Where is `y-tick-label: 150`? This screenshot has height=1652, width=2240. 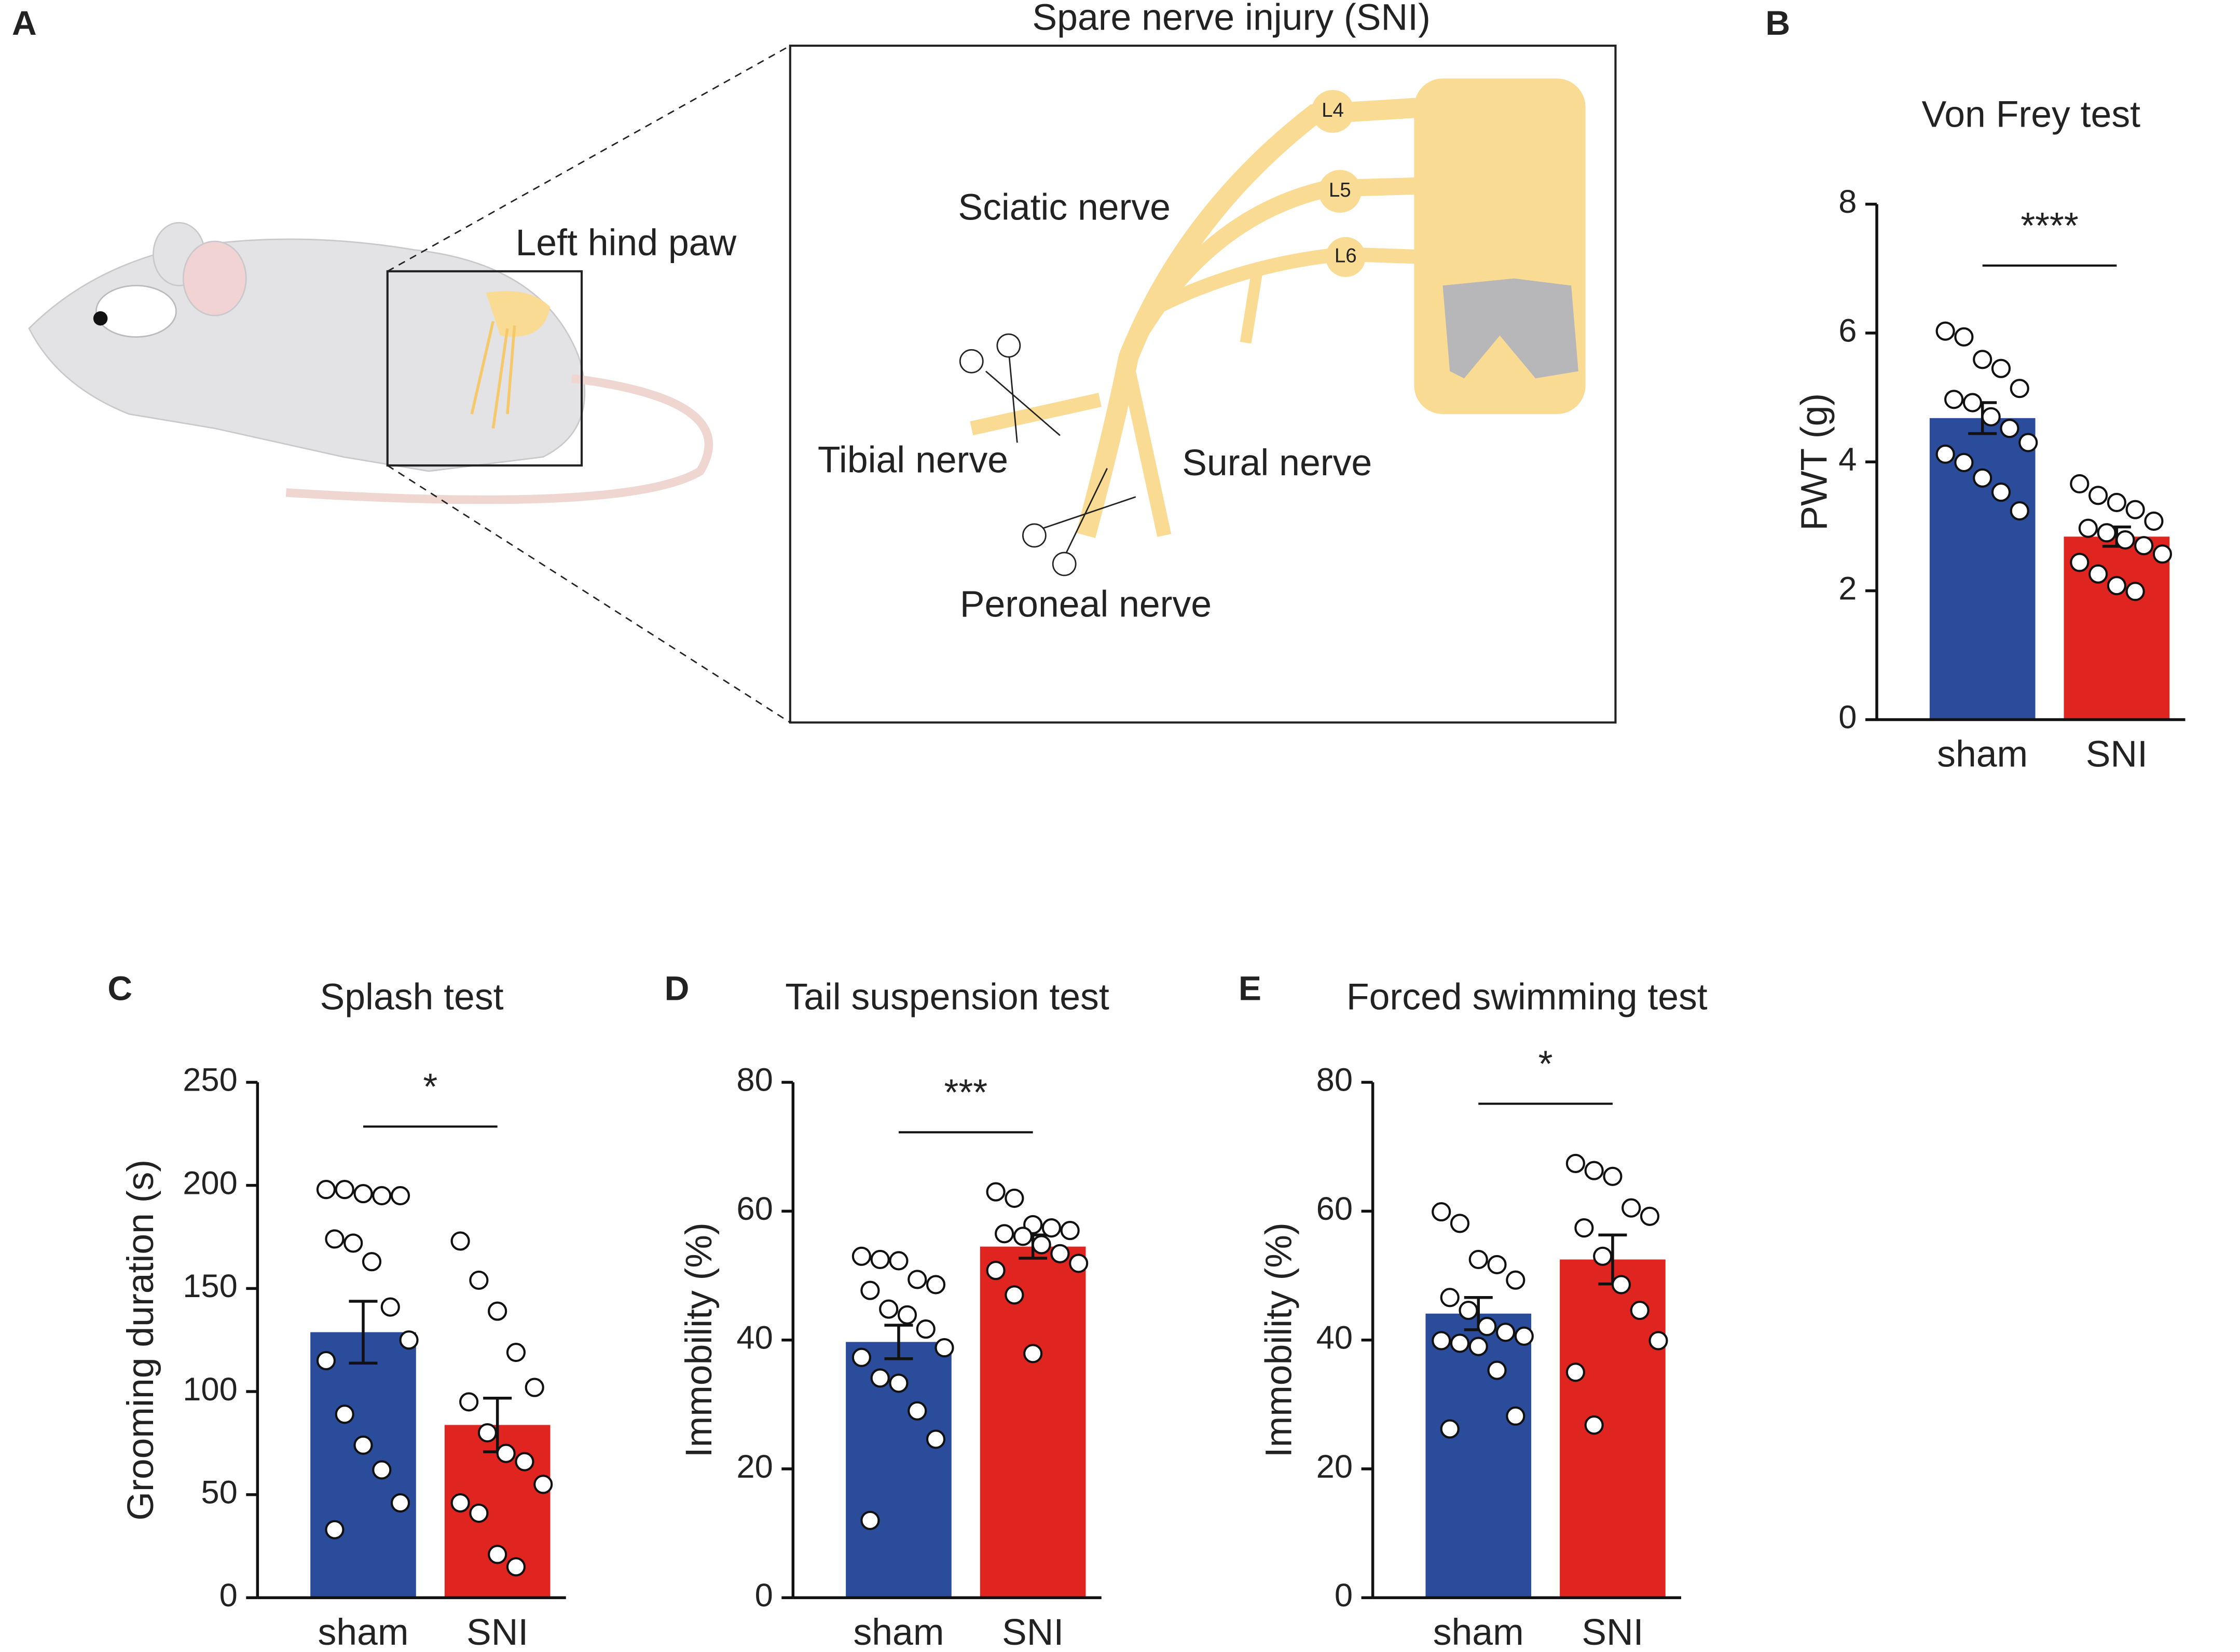 y-tick-label: 150 is located at coordinates (211, 1286).